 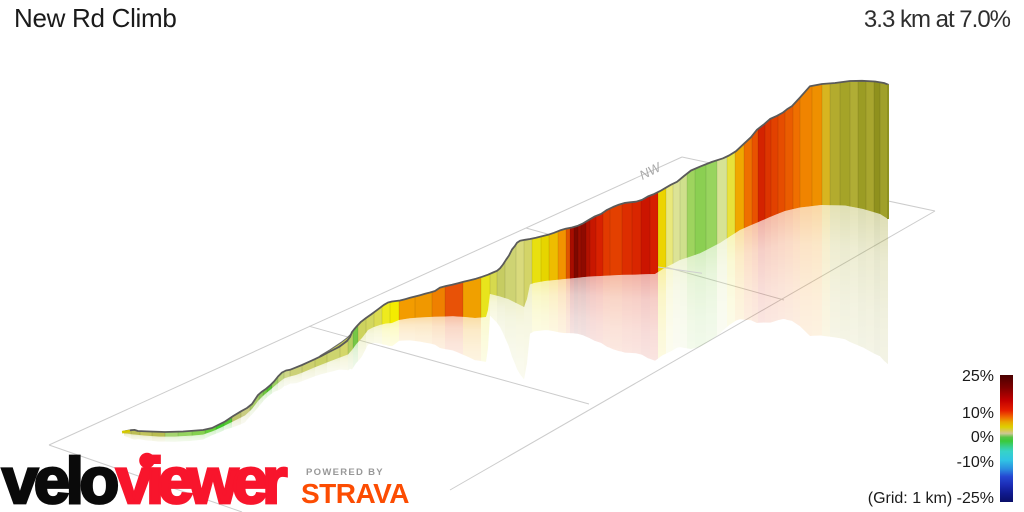 What do you see at coordinates (982, 437) in the screenshot?
I see `svg-text: 0%` at bounding box center [982, 437].